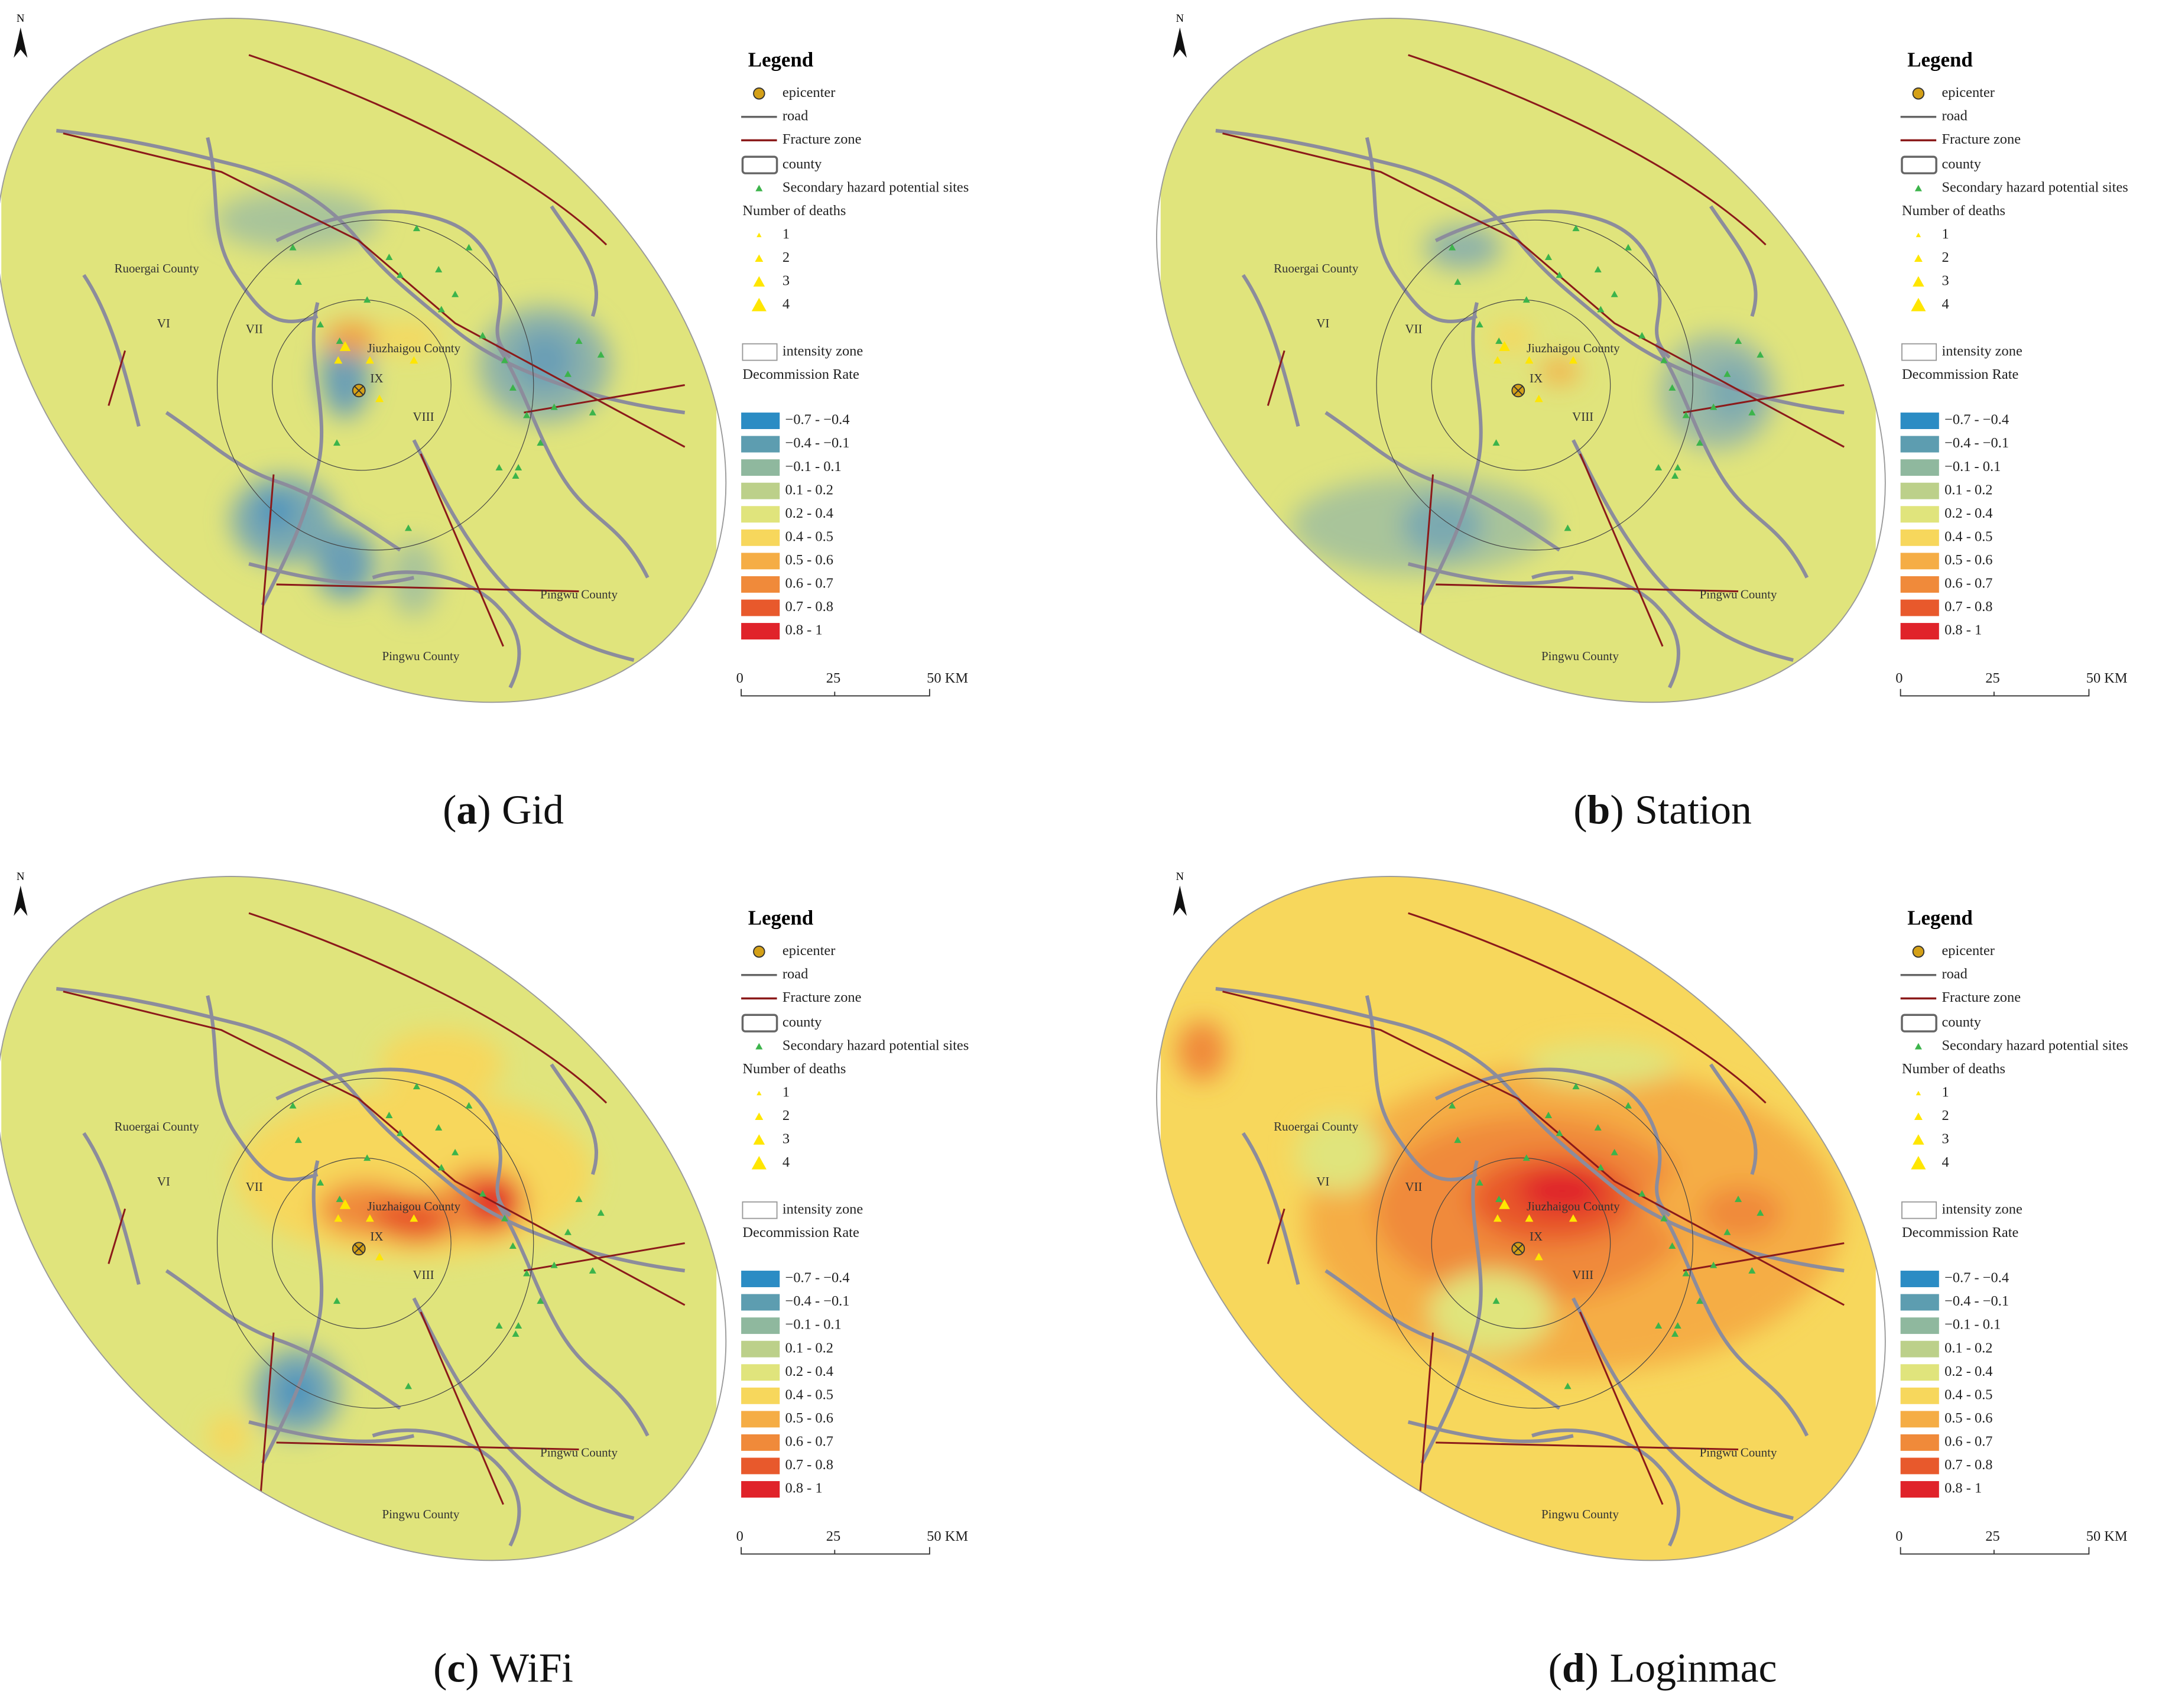 The width and height of the screenshot is (2159, 1708). I want to click on caption: (b) Station, so click(1662, 810).